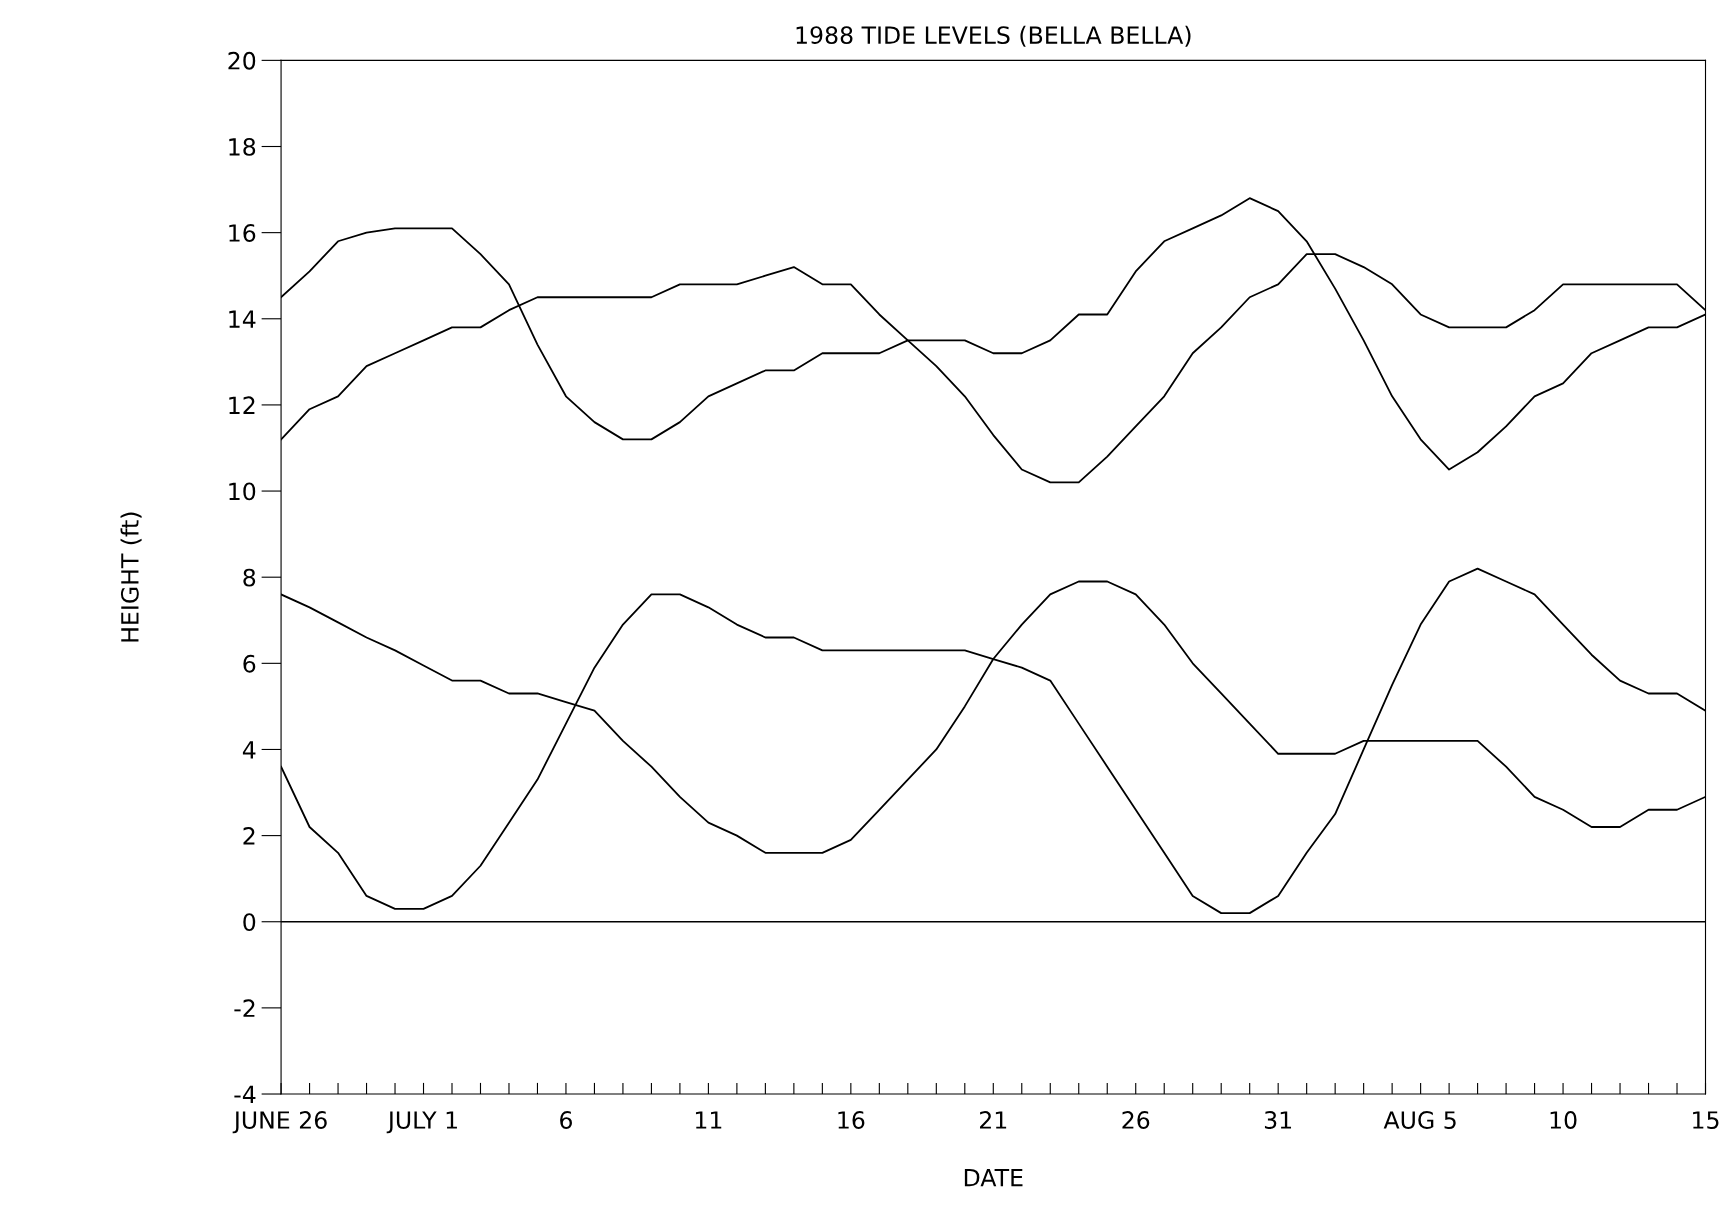 The height and width of the screenshot is (1232, 1735). I want to click on y-tick-label: 4, so click(249, 750).